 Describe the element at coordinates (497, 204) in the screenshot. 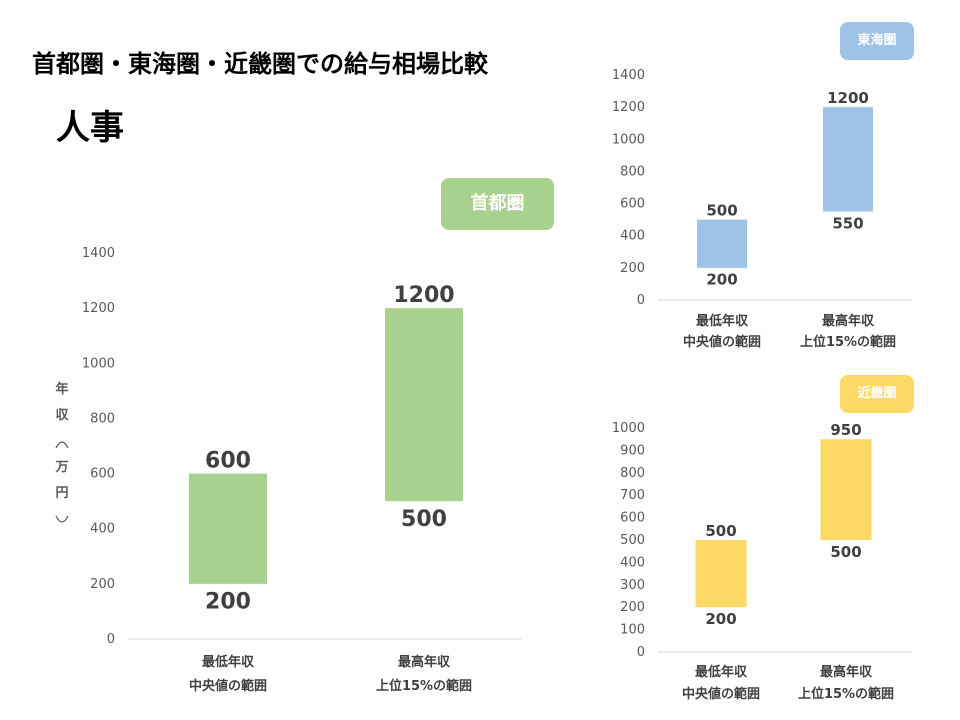

I see `region-badge-shutoken: 首都圏` at that location.